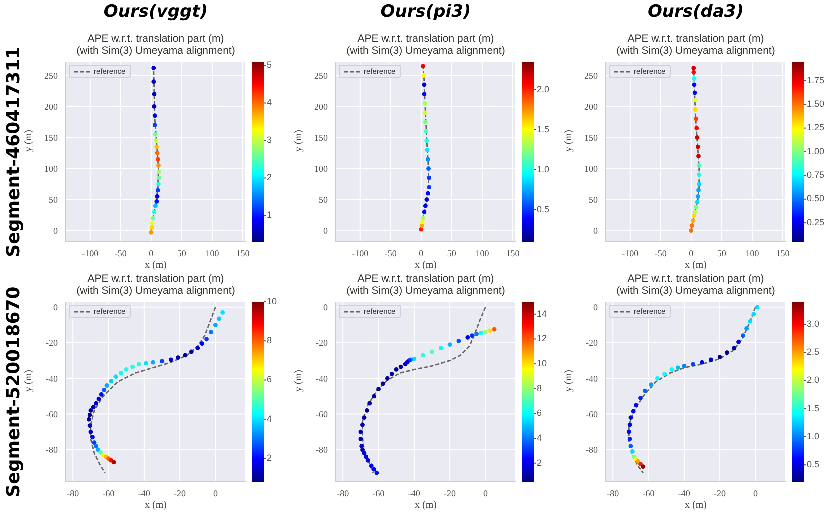 This screenshot has height=519, width=835. What do you see at coordinates (379, 493) in the screenshot?
I see `x-tick-label: -60` at bounding box center [379, 493].